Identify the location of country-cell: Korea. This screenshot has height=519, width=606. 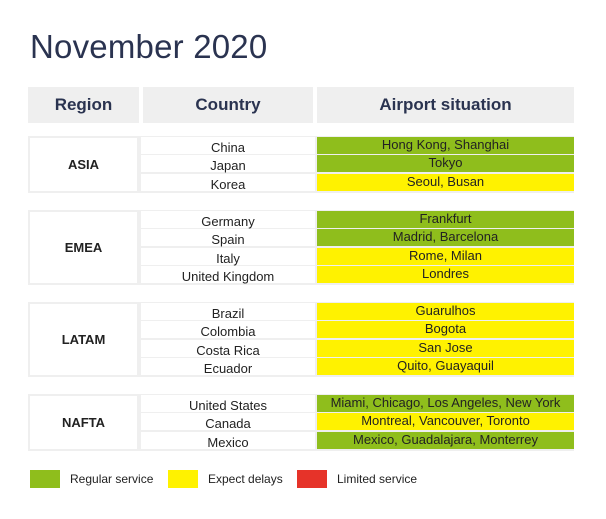
(228, 182).